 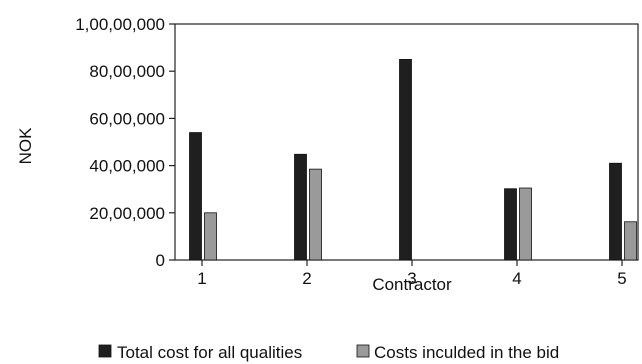 What do you see at coordinates (306, 278) in the screenshot?
I see `x-tick-label: 2` at bounding box center [306, 278].